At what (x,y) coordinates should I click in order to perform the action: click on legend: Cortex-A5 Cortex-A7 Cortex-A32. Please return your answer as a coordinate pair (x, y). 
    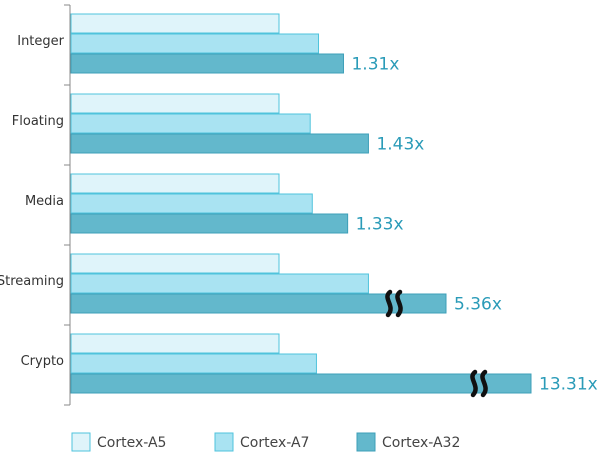
    Looking at the image, I should click on (265, 442).